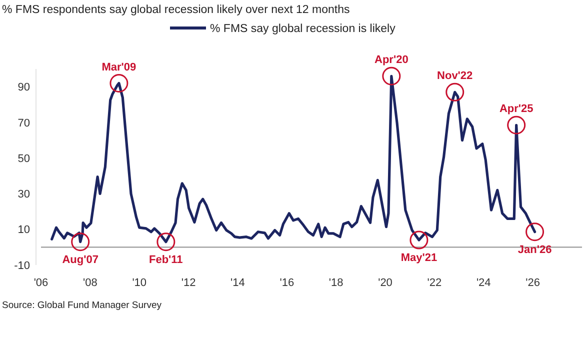  Describe the element at coordinates (41, 283) in the screenshot. I see `x-tick-label: '06` at that location.